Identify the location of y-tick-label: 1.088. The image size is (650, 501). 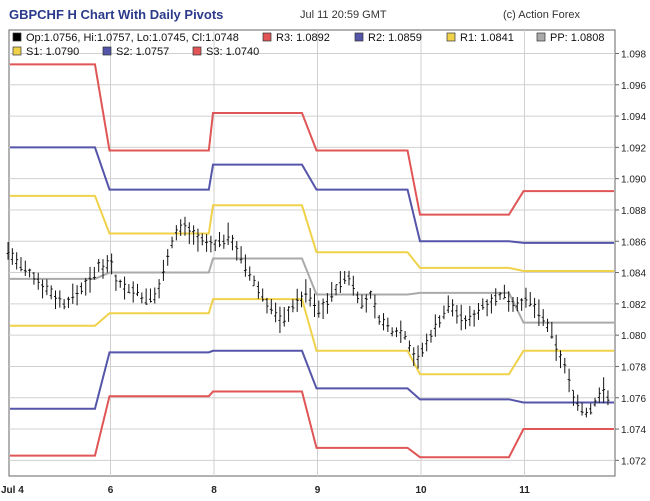
(633, 211).